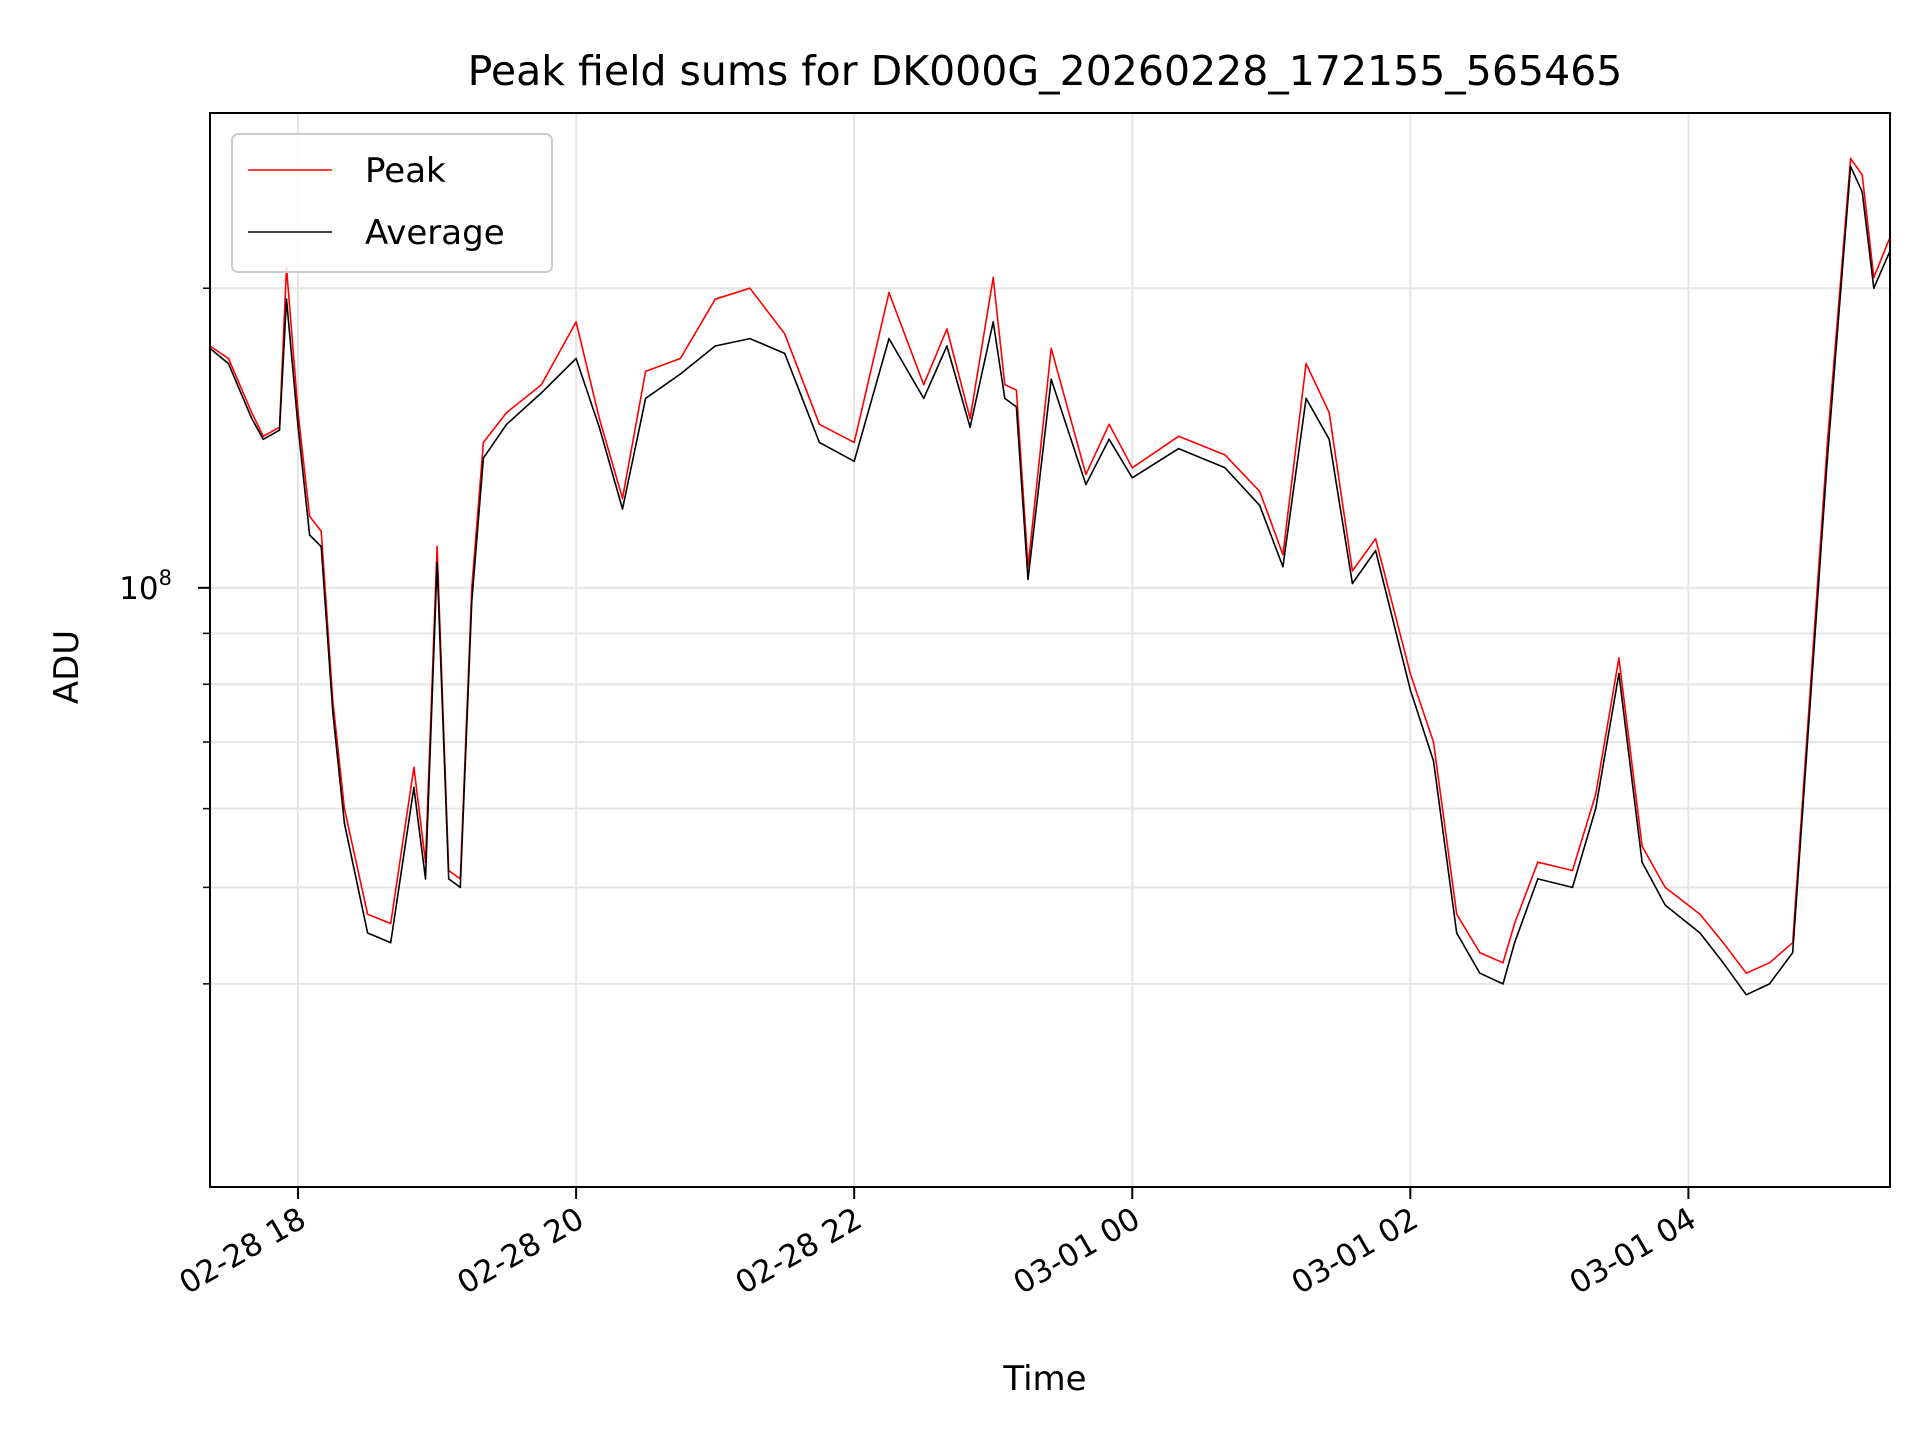  I want to click on legend-label-peak: Peak, so click(405, 171).